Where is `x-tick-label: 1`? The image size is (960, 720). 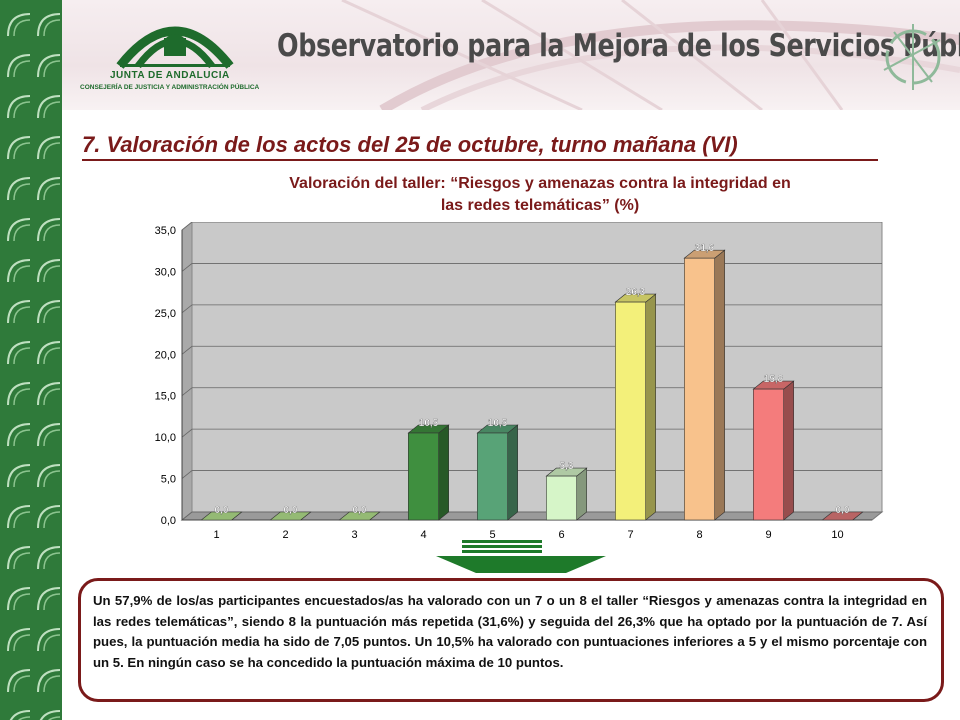
x-tick-label: 1 is located at coordinates (216, 535).